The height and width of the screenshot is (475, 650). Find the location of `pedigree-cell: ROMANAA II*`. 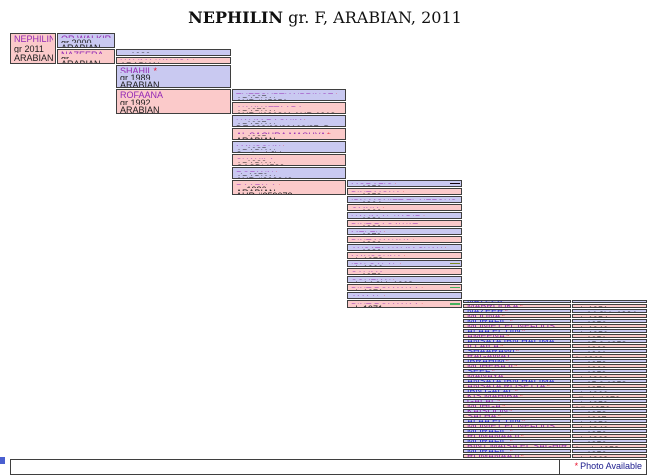

pedigree-cell: ROMANAA II* is located at coordinates (517, 456).